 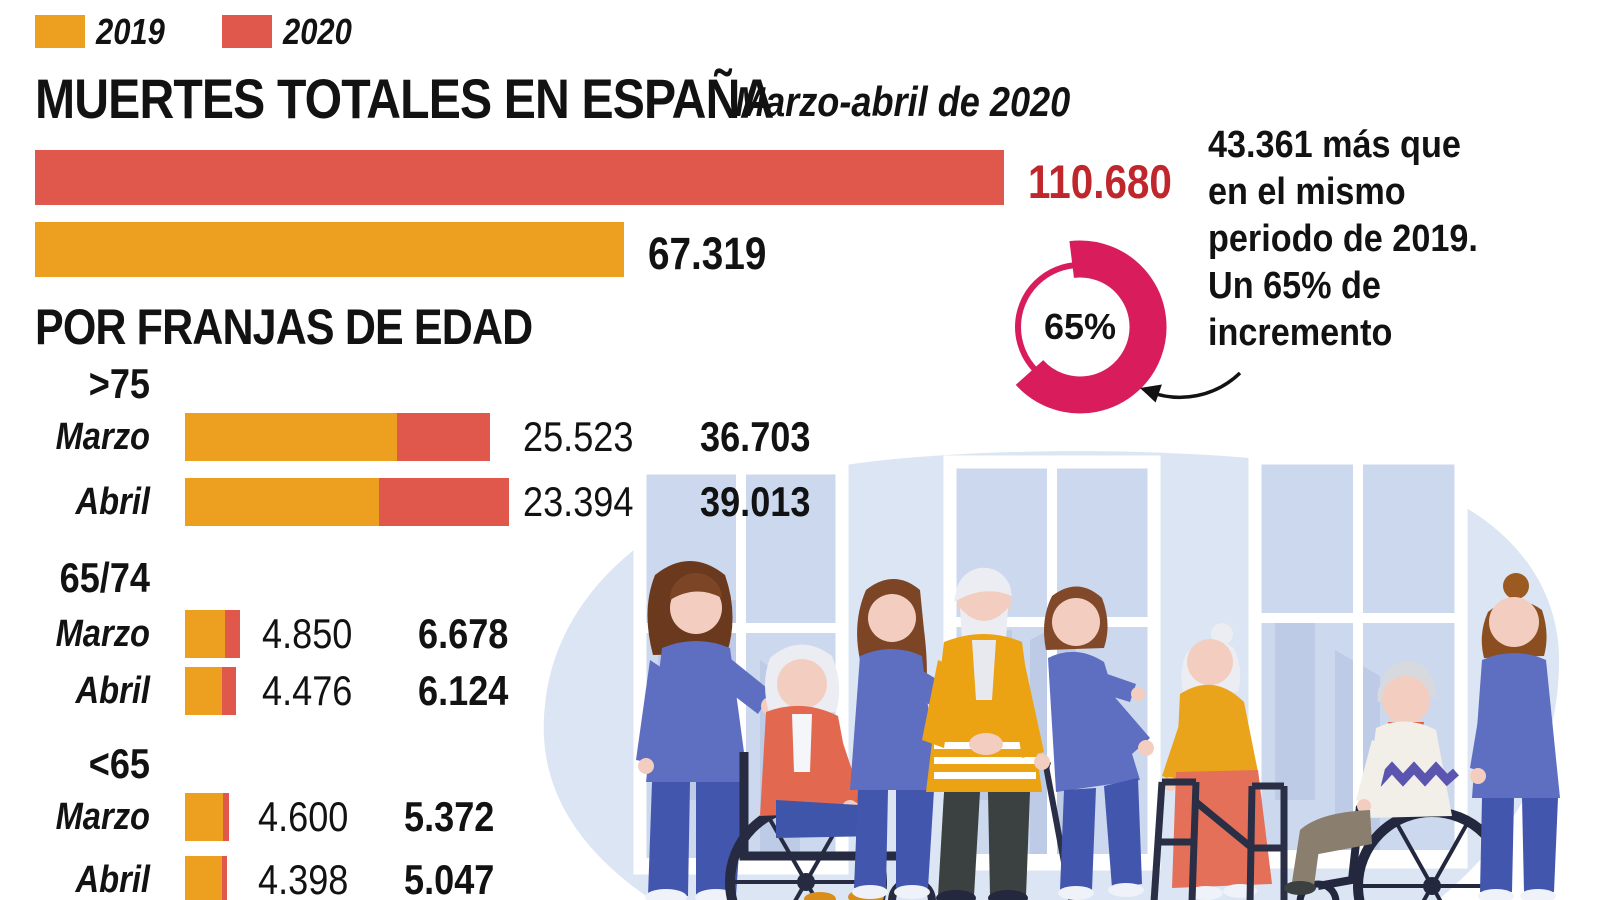 I want to click on age-section-heading: POR FRANJAS DE EDAD, so click(x=284, y=327).